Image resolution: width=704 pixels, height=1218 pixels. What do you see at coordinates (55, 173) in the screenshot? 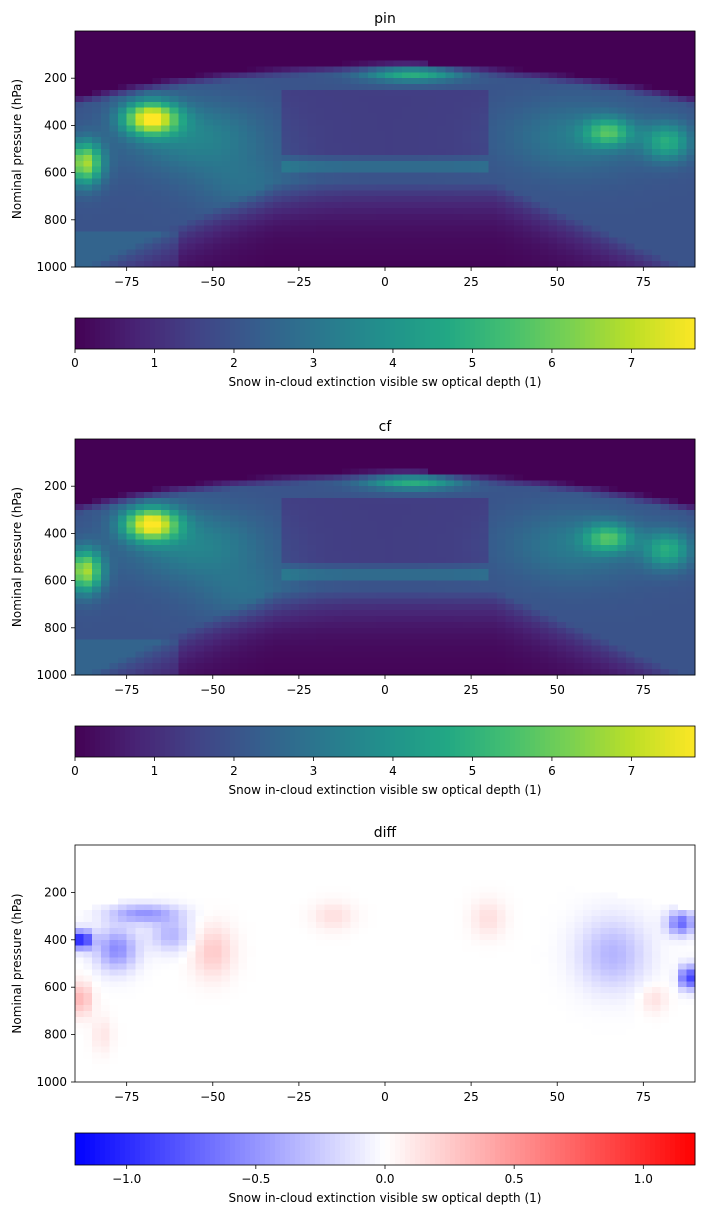
I see `y-tick-label: 600` at bounding box center [55, 173].